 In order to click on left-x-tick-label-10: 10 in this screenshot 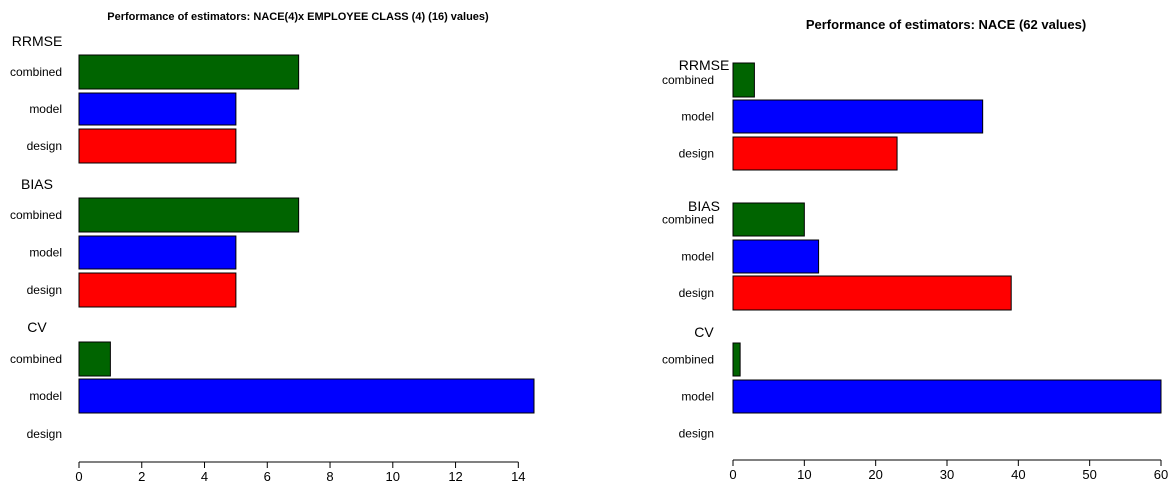, I will do `click(393, 476)`.